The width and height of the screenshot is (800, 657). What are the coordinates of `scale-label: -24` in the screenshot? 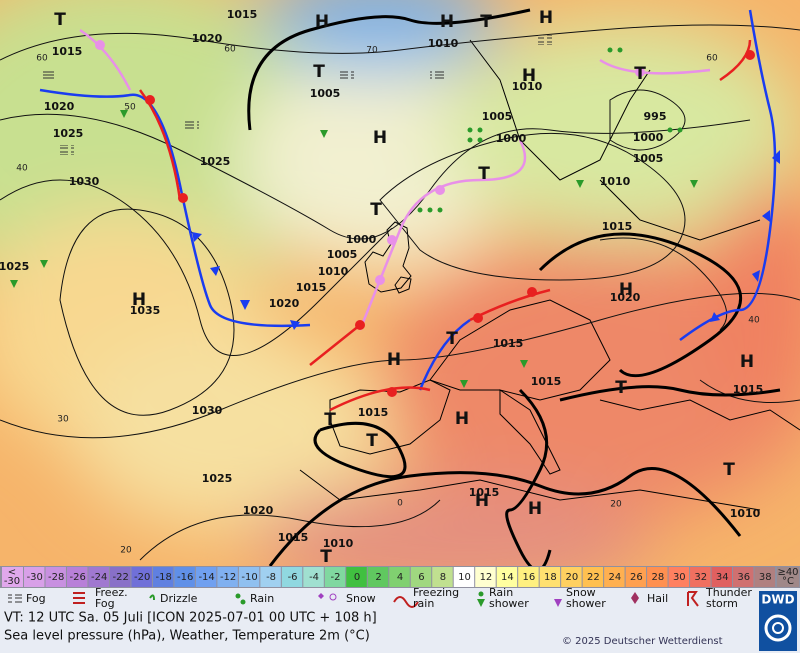 It's located at (99, 577).